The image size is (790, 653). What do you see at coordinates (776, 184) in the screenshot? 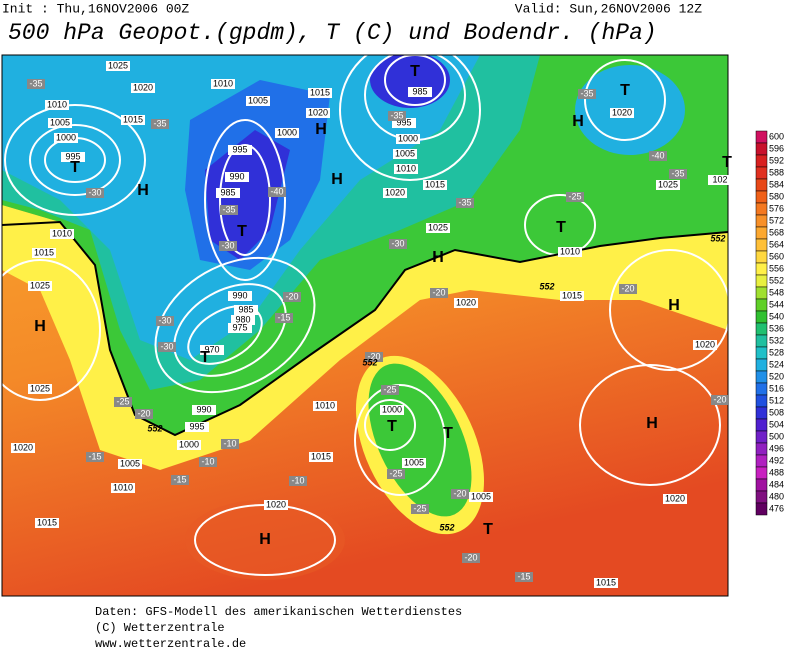
I see `colorbar-label: 584` at bounding box center [776, 184].